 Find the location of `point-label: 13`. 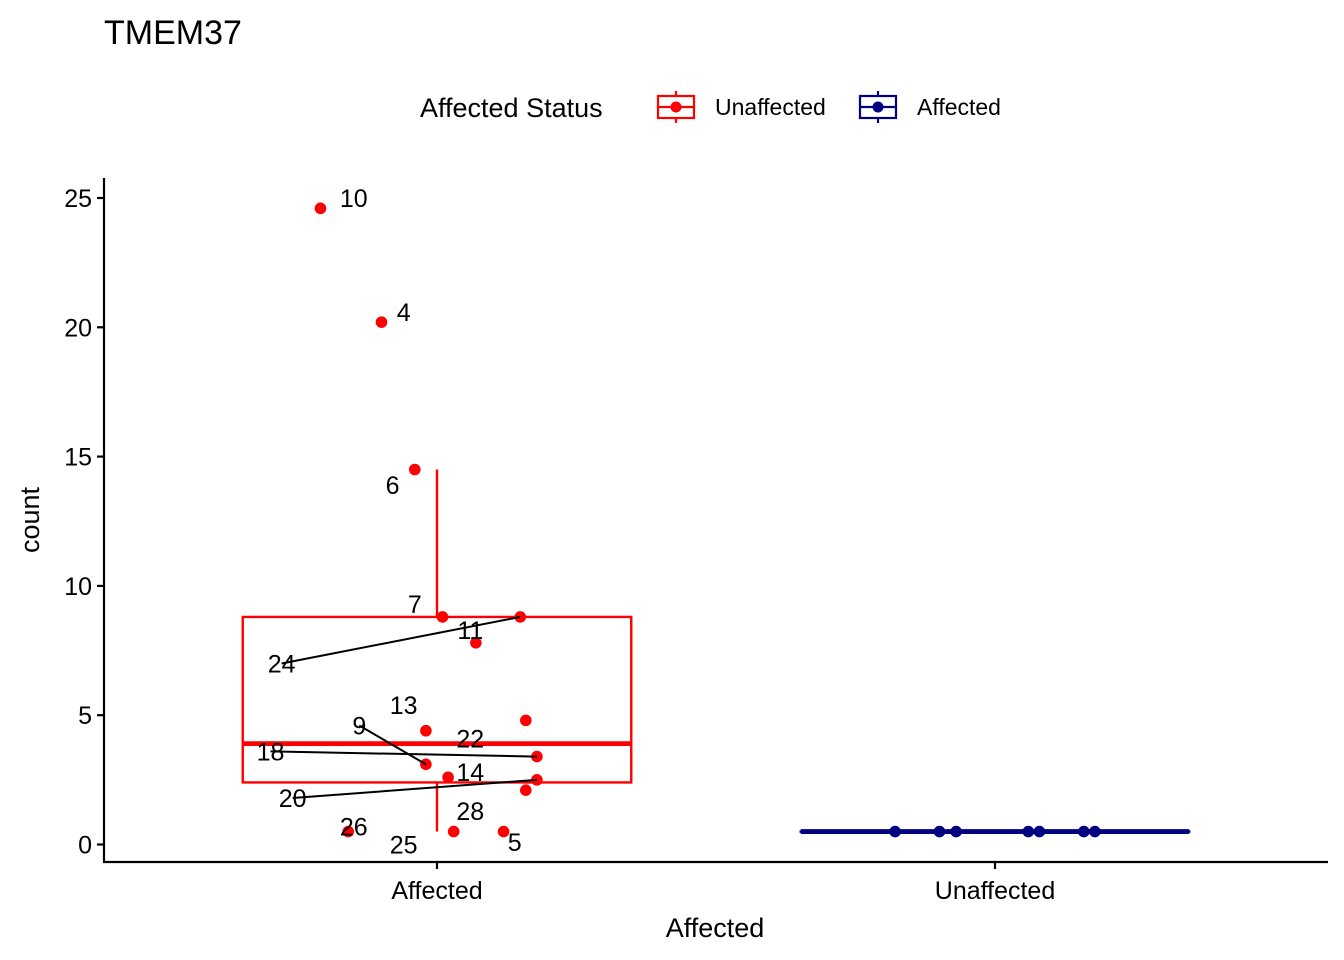

point-label: 13 is located at coordinates (404, 706).